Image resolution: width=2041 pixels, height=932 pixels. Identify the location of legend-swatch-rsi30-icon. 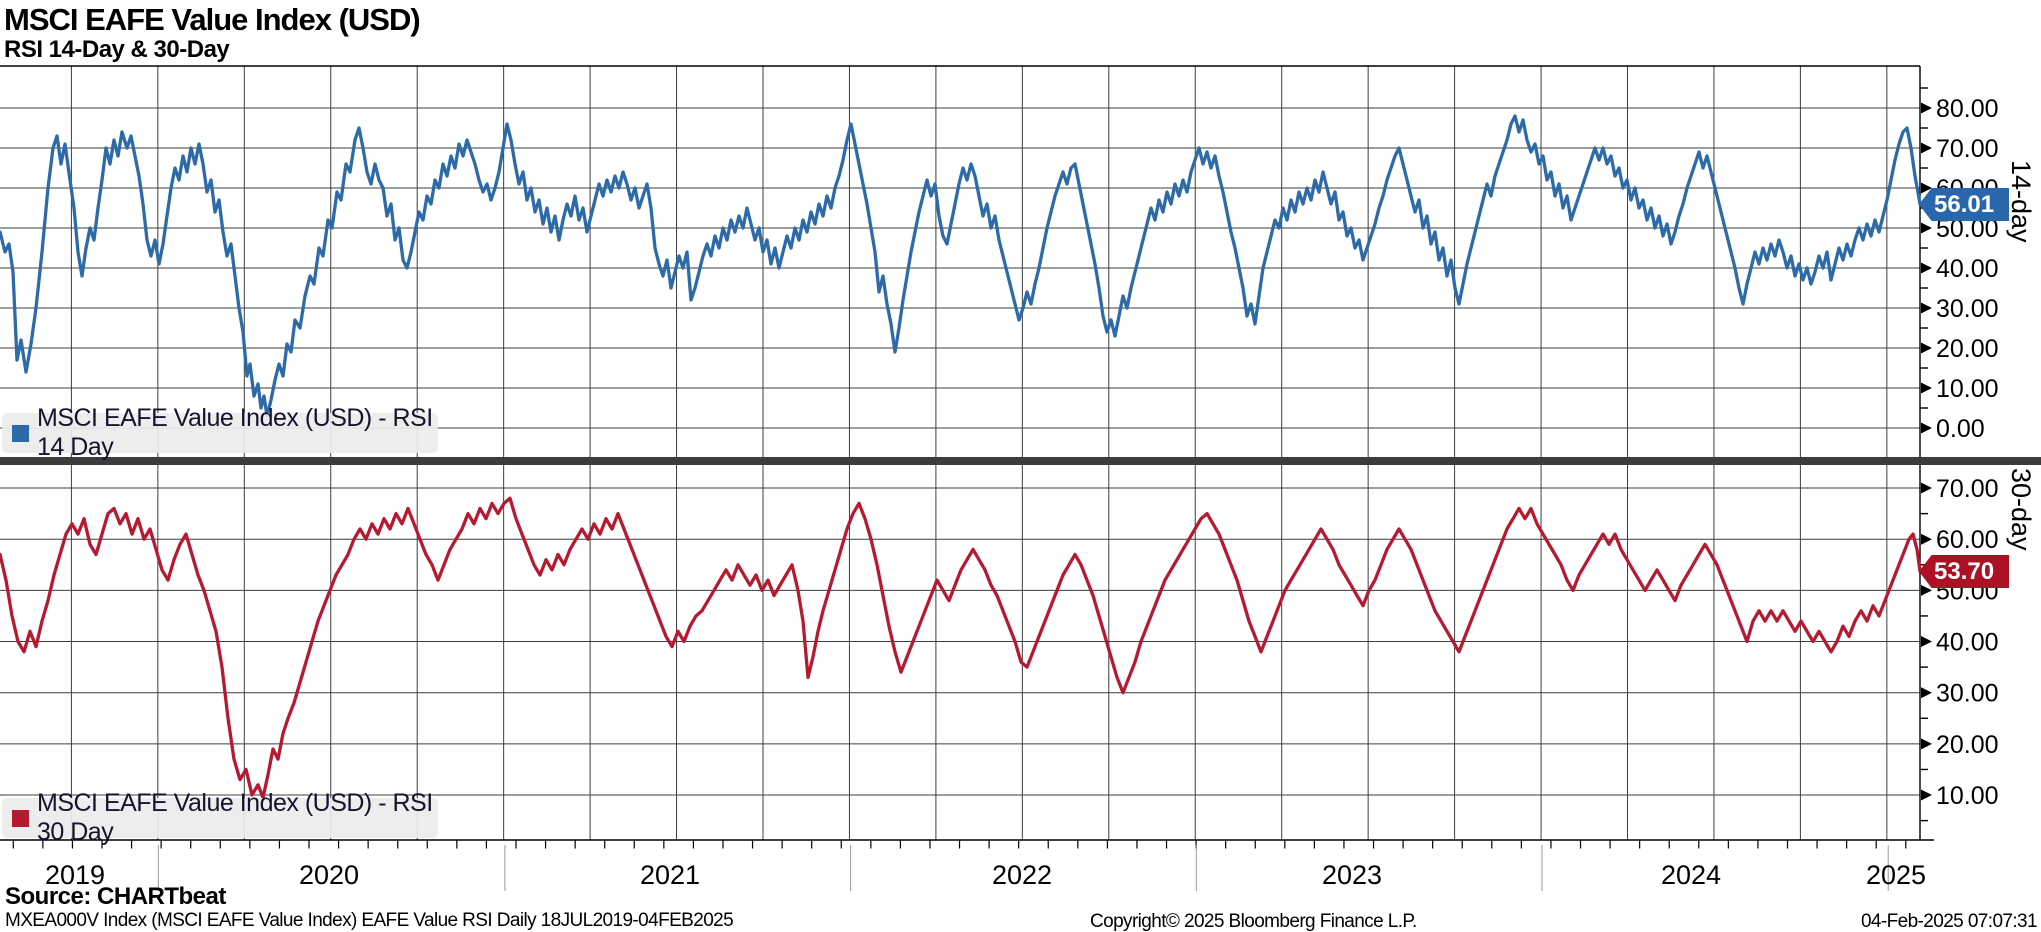
(20, 818).